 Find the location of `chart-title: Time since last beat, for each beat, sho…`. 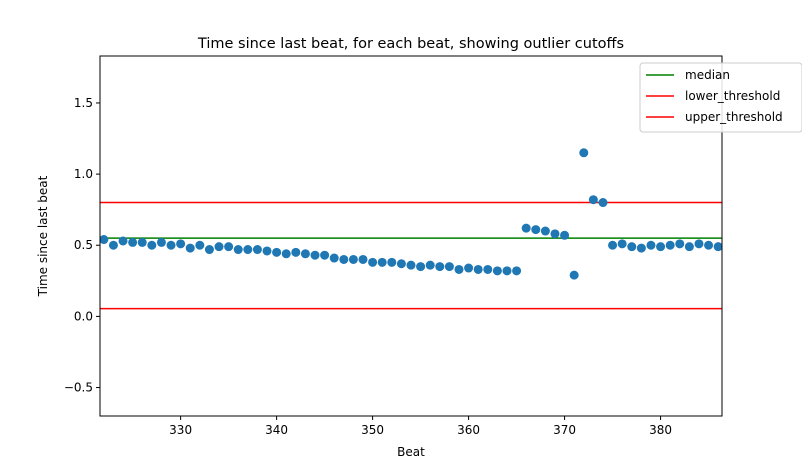

chart-title: Time since last beat, for each beat, sho… is located at coordinates (410, 44).